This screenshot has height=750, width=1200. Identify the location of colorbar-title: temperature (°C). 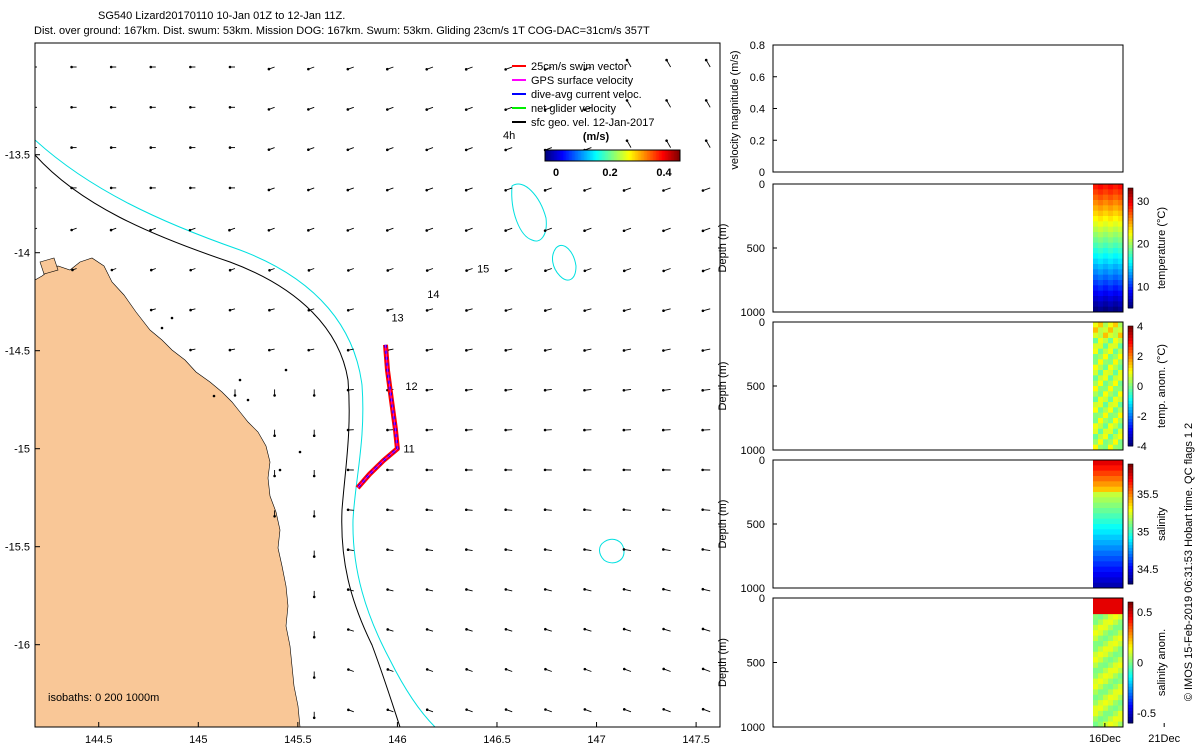
(1162, 248).